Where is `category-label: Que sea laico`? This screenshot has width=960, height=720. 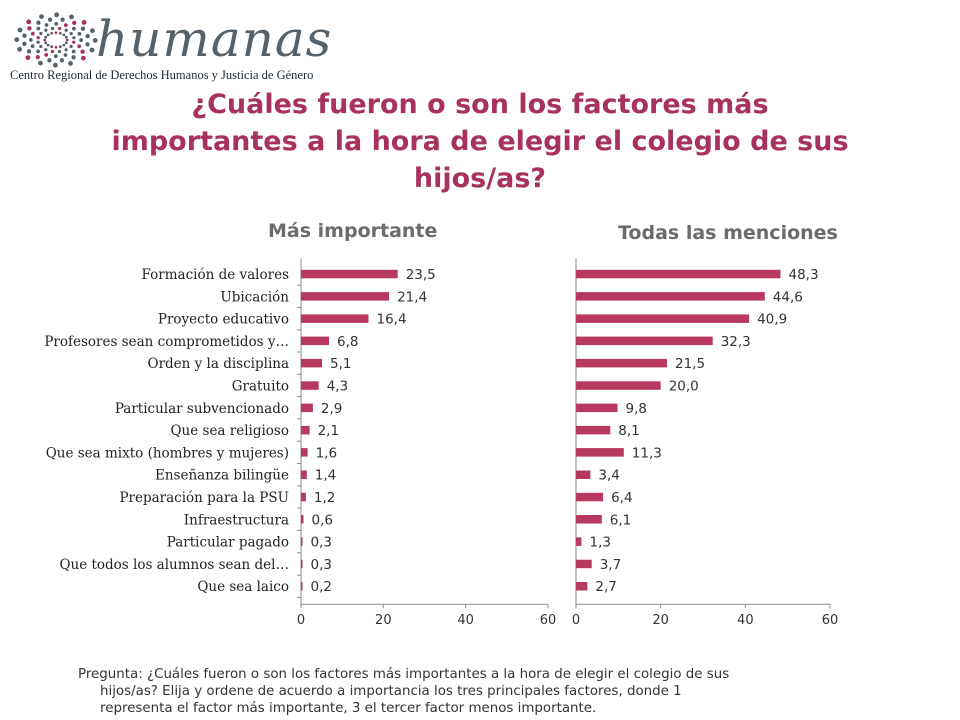
category-label: Que sea laico is located at coordinates (243, 587).